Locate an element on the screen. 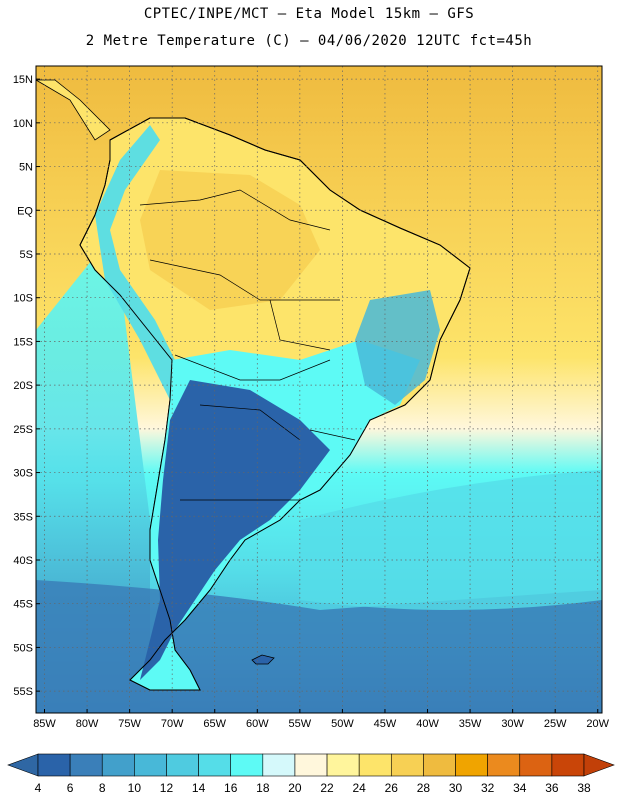 The image size is (618, 800). colorbar-label: 14 is located at coordinates (199, 788).